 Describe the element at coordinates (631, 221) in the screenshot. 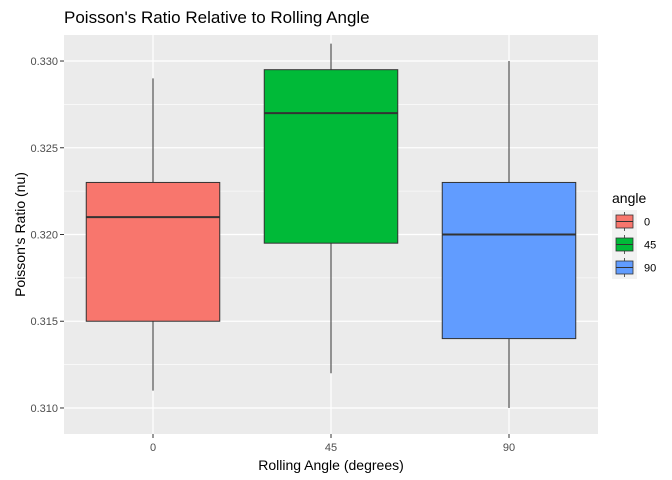

I see `legend-item-0: 0` at that location.